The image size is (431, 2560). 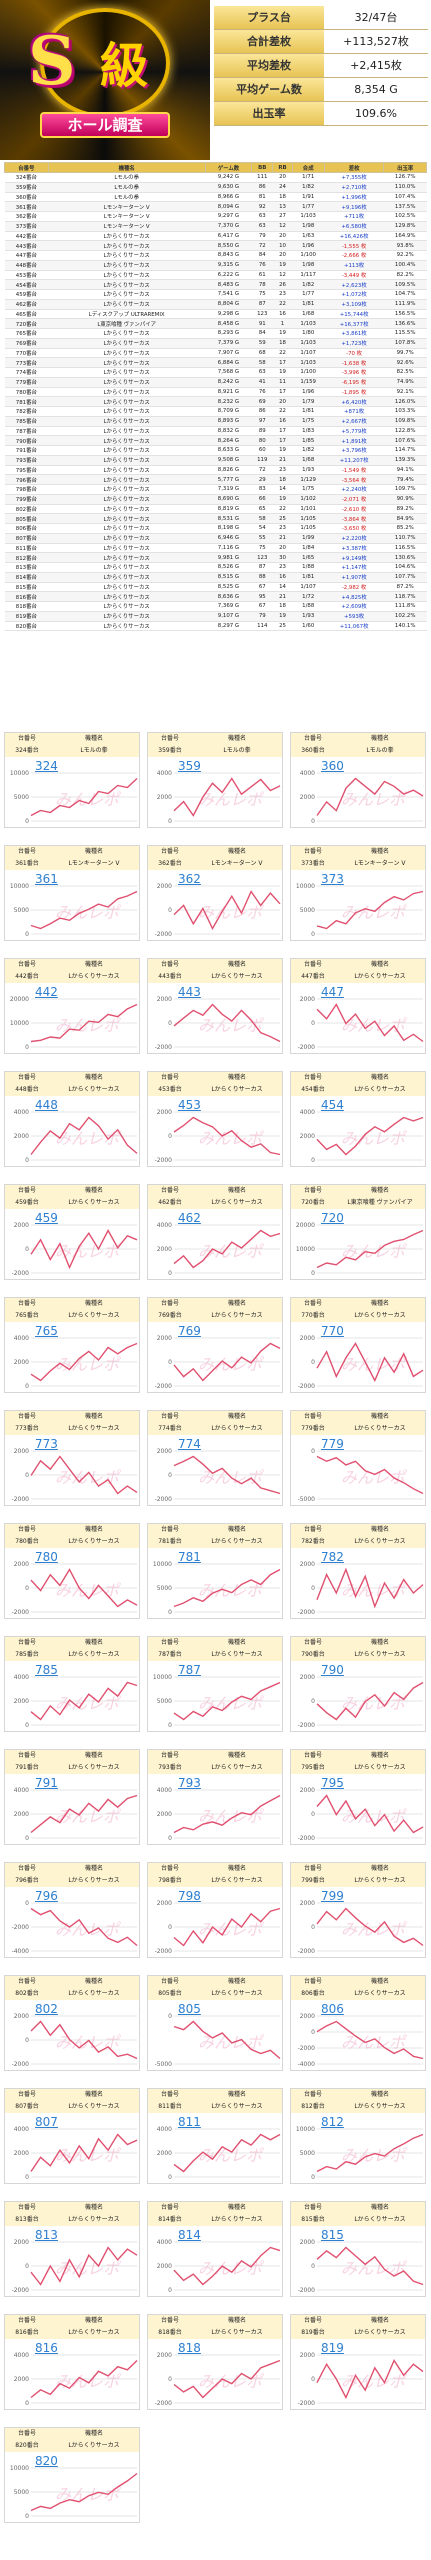 I want to click on machine-card: 台番号 811番台 機種名 Lからくりサーカス 811 4000 2000 0 みんレポ, so click(x=215, y=2136).